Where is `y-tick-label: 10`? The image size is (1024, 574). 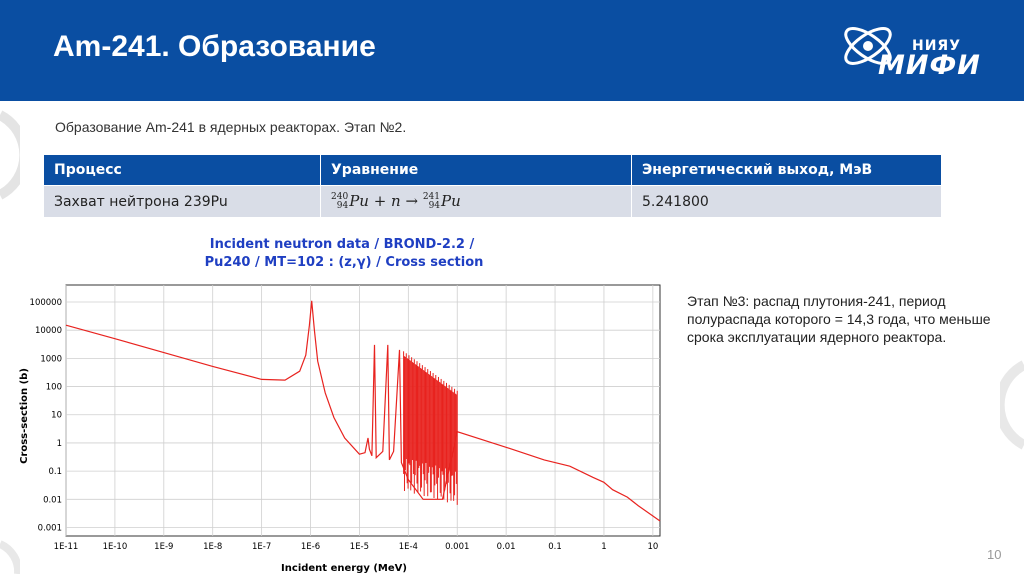
y-tick-label: 10 is located at coordinates (56, 416).